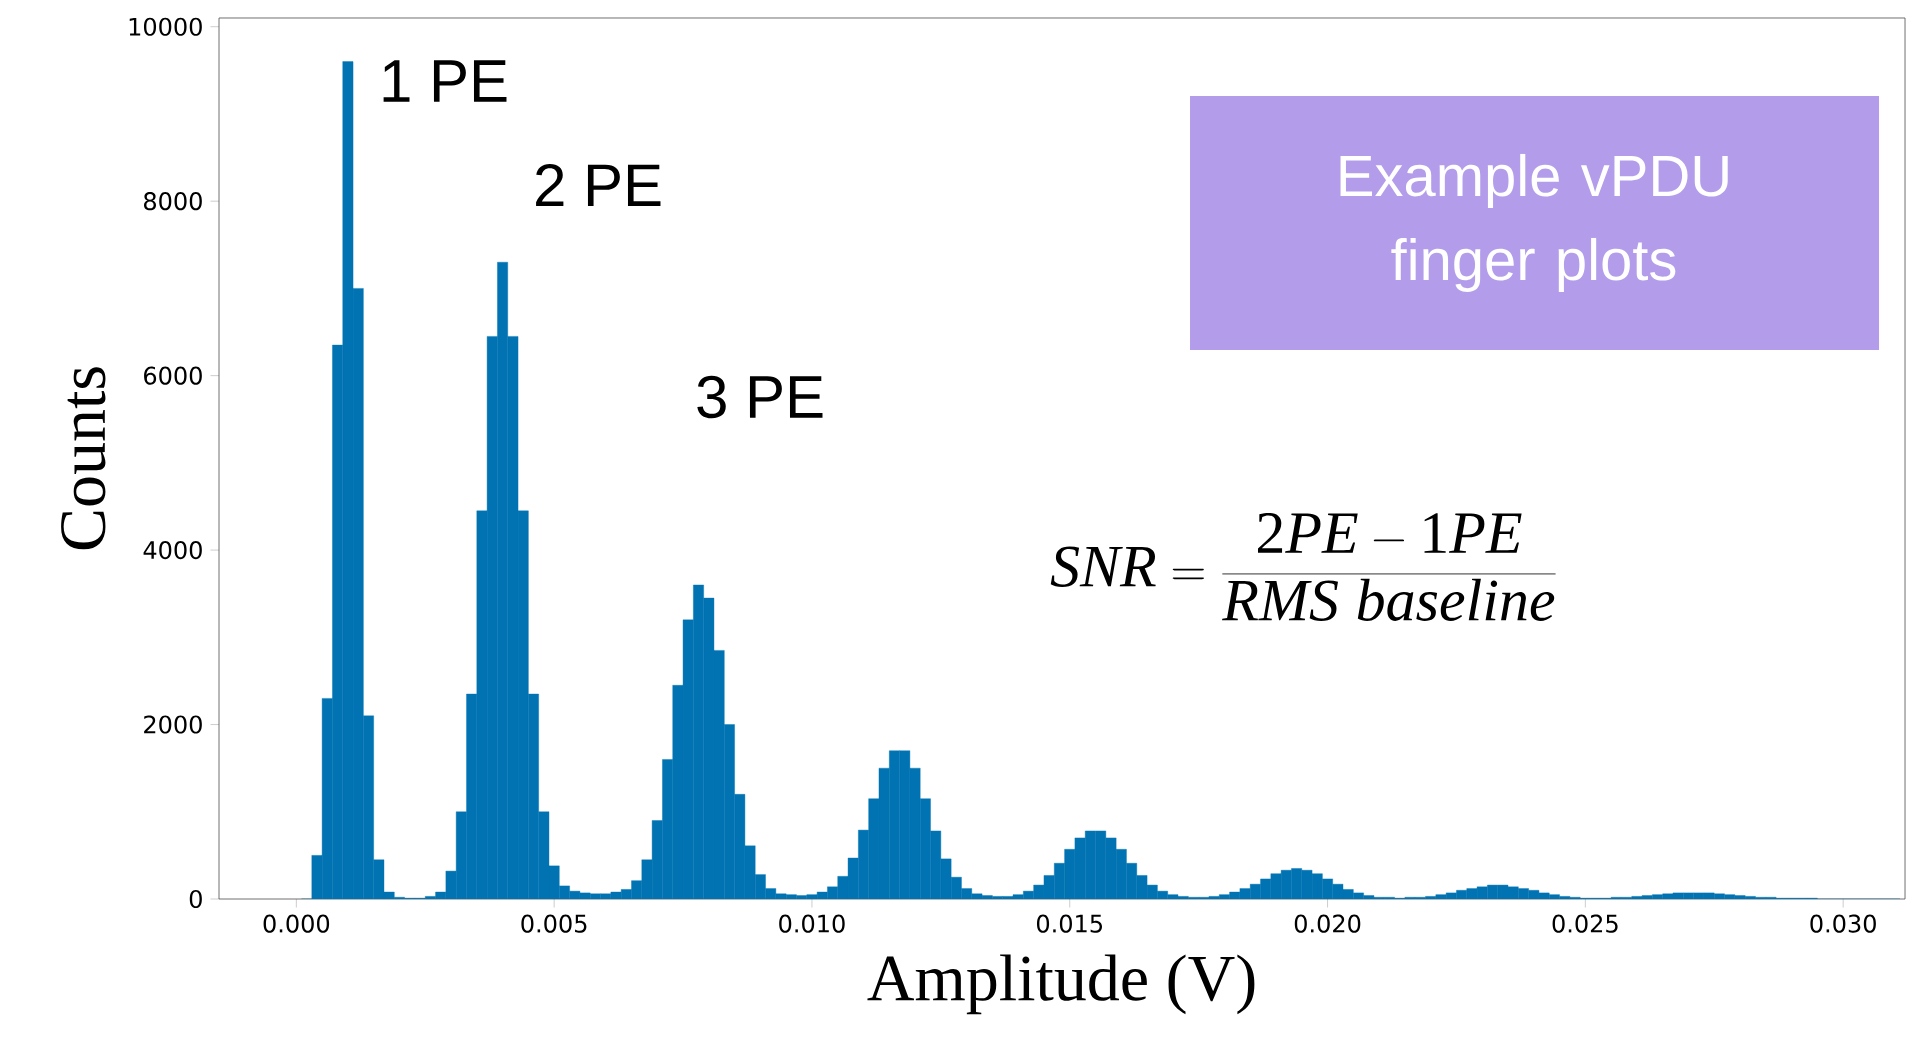 This screenshot has width=1911, height=1043. Describe the element at coordinates (173, 201) in the screenshot. I see `y-tick-label: 8000` at that location.